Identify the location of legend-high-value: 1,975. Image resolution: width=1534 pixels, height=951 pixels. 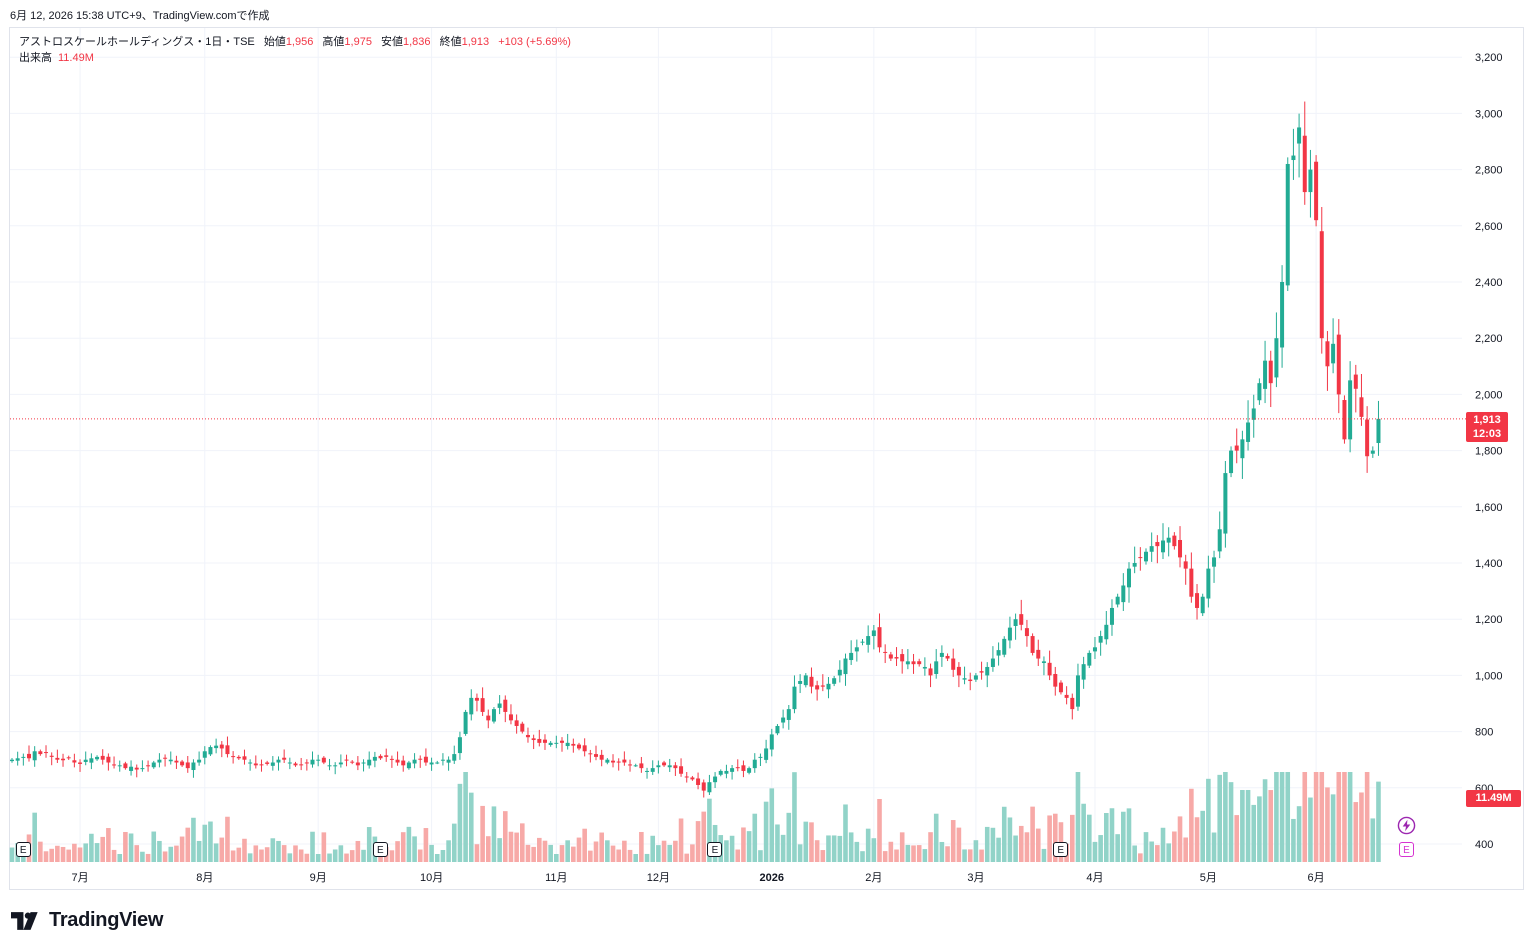
(358, 42).